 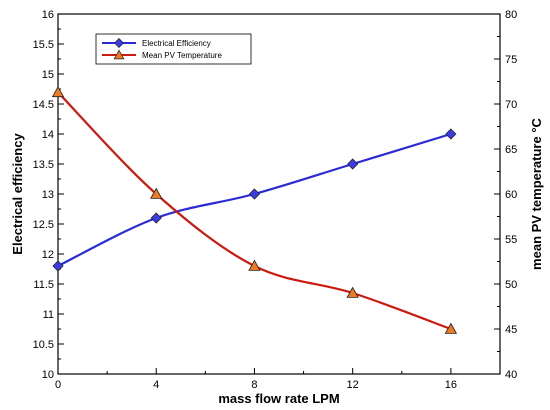 I want to click on y-right-tick-label: 75, so click(x=511, y=60).